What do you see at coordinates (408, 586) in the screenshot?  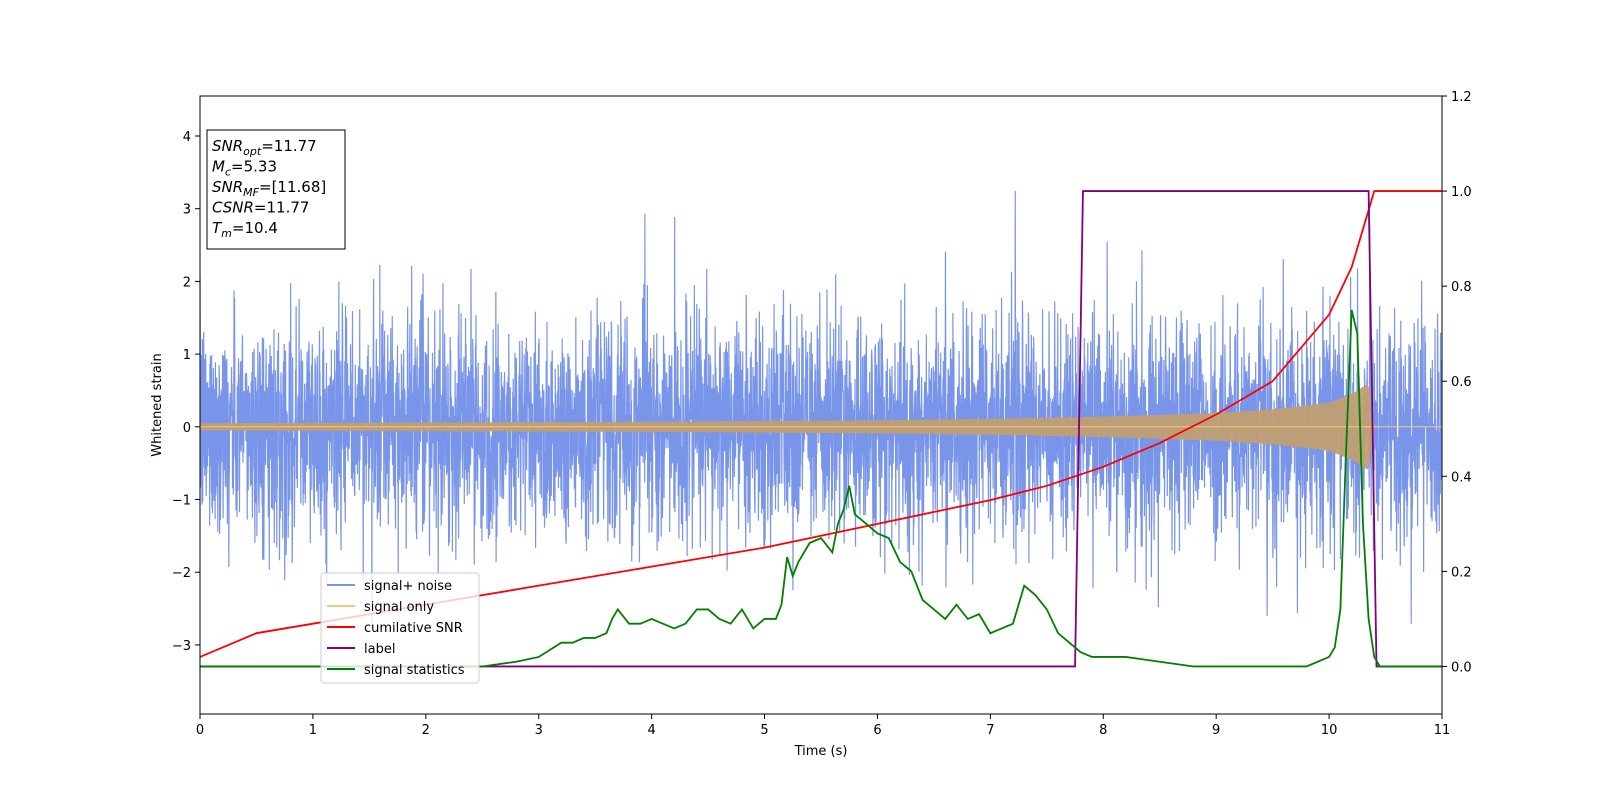 I see `legend-label: signal+ noise` at bounding box center [408, 586].